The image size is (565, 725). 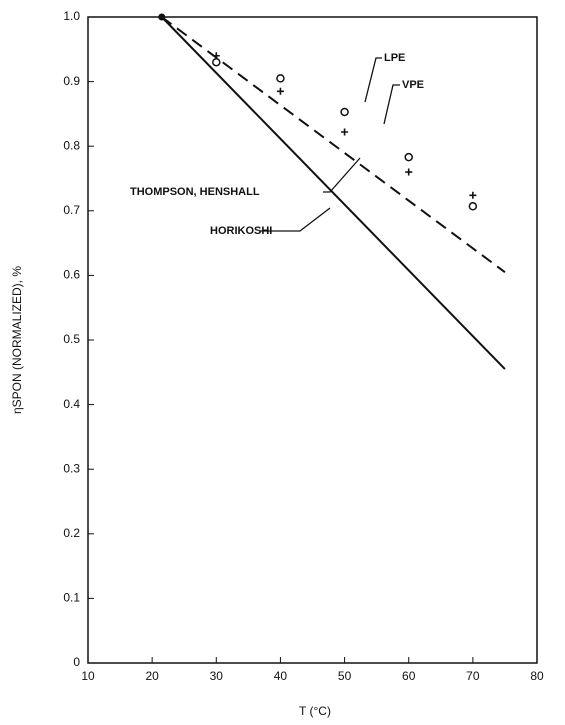 I want to click on y-tick-label: 0.4, so click(x=71, y=404).